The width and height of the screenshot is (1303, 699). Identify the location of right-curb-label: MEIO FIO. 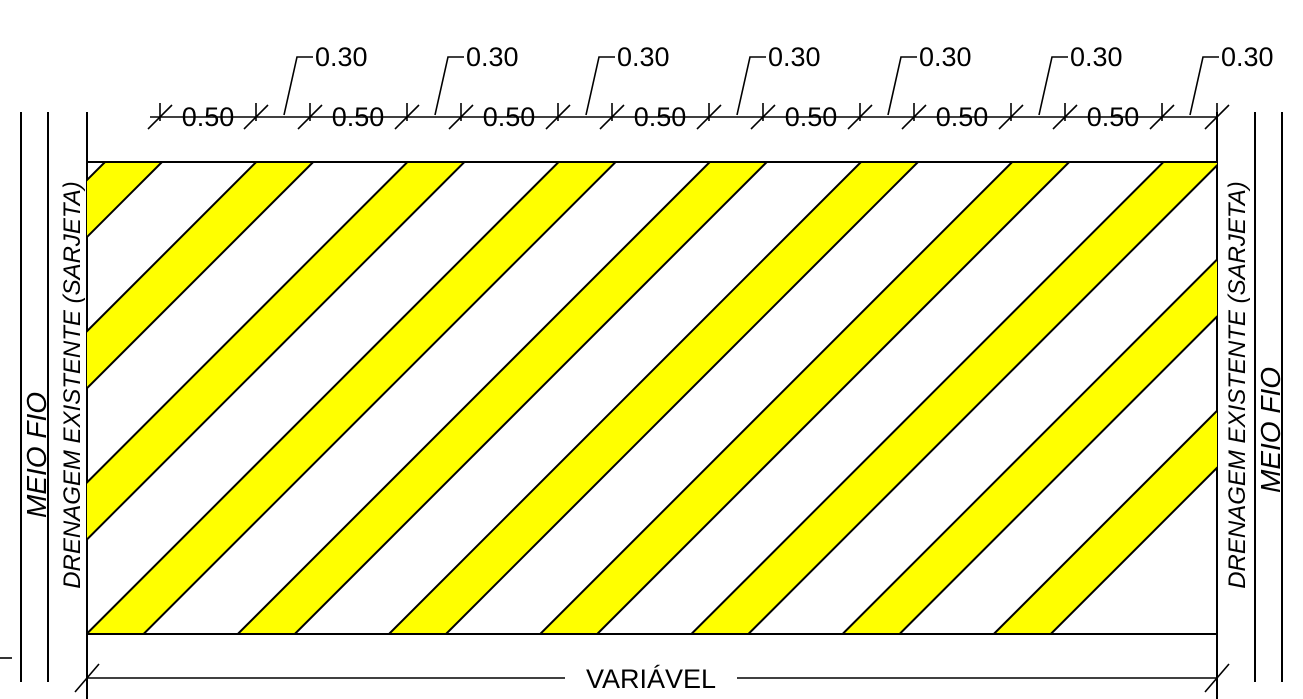
(1270, 430).